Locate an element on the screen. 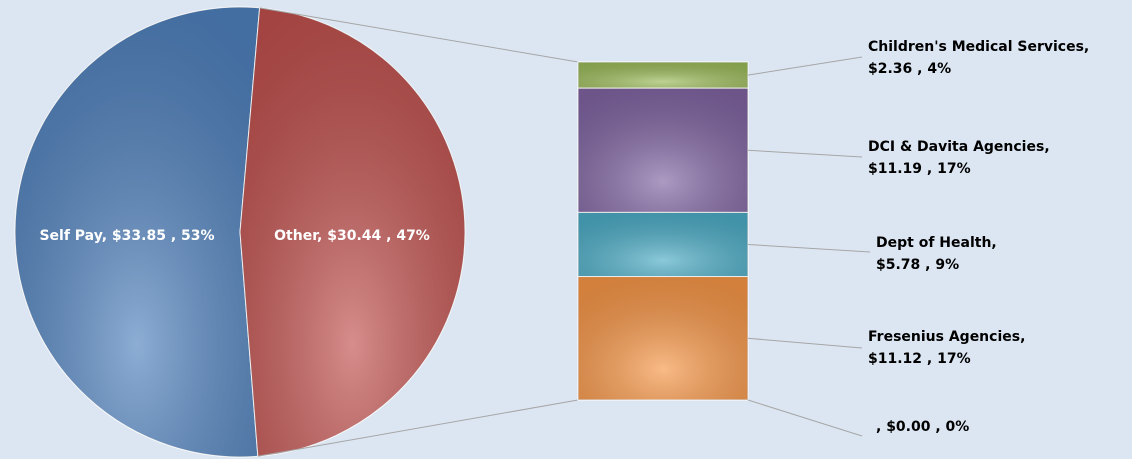  bar-label: Children's Medical Services, $2.36 , 4% is located at coordinates (979, 58).